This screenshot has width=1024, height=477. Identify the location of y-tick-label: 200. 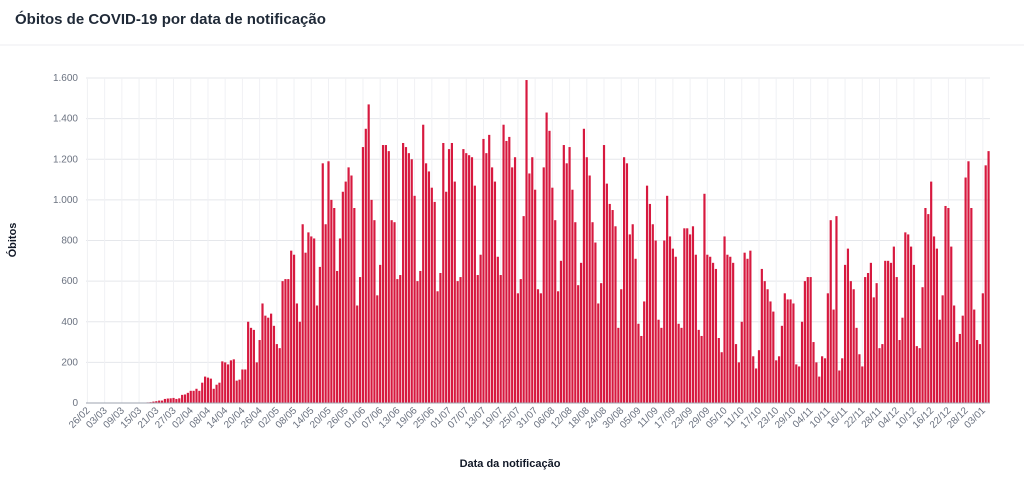
(69, 362).